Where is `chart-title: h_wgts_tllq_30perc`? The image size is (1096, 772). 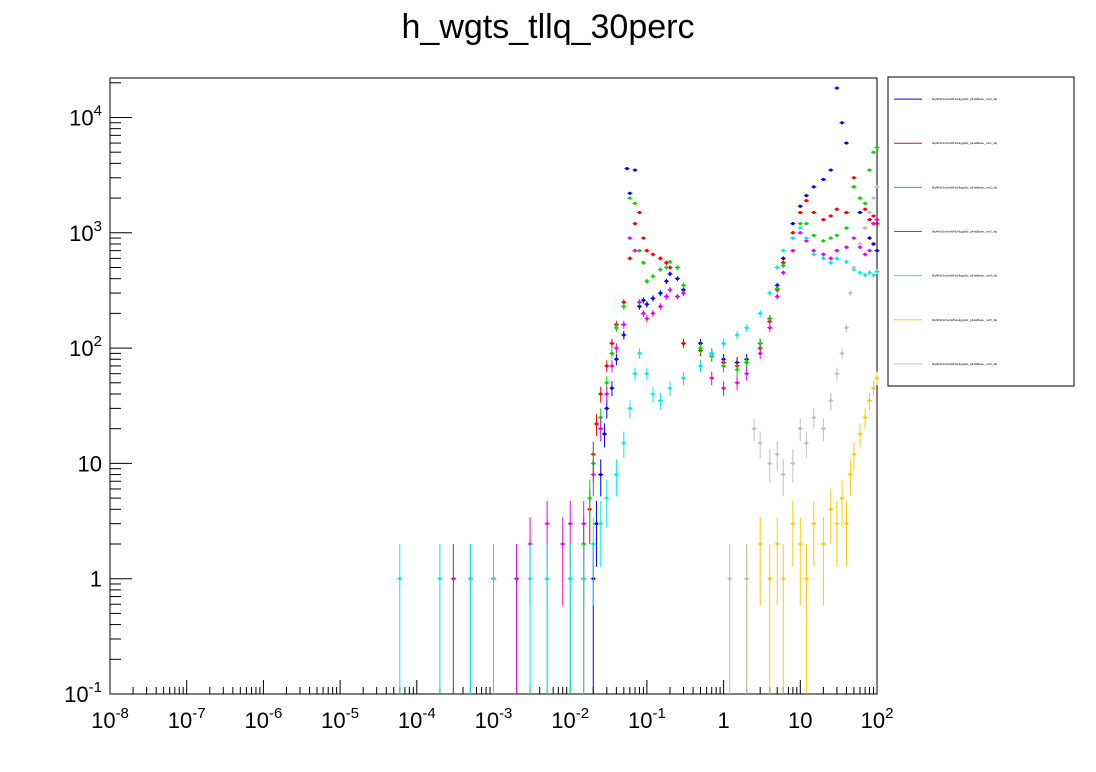
chart-title: h_wgts_tllq_30perc is located at coordinates (548, 27).